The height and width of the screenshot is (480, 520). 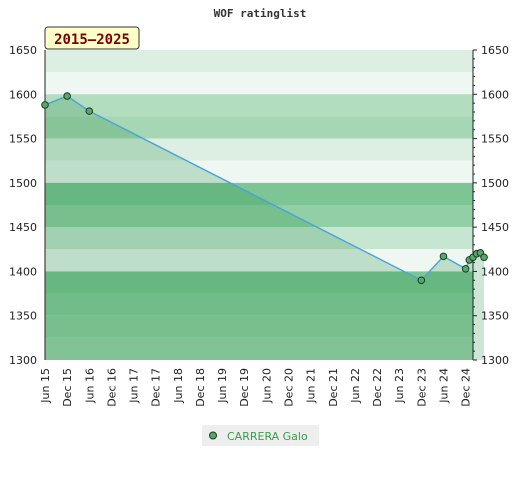 I want to click on period-badge: 2015–2025, so click(x=92, y=38).